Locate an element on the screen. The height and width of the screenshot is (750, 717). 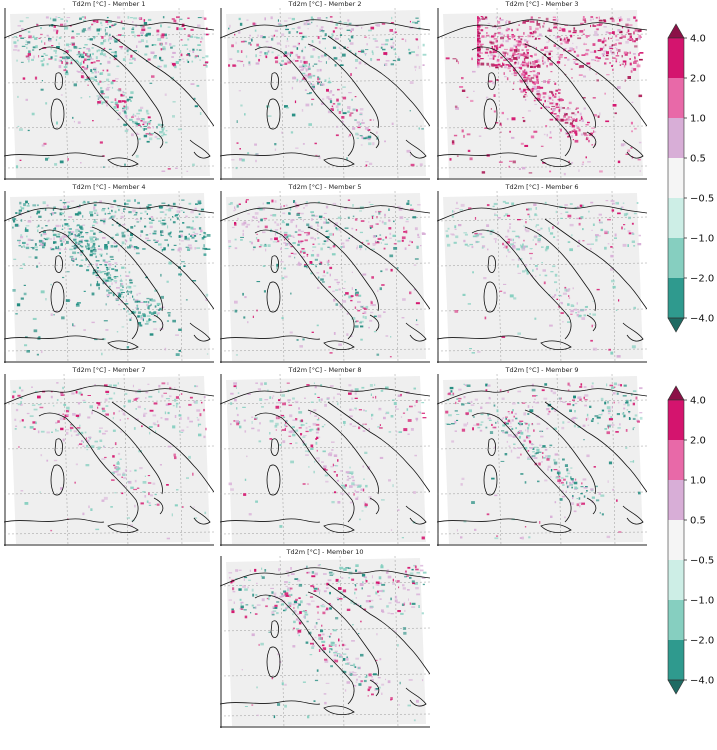
map-panel-5: Td2m [°C] - Member 5 is located at coordinates (325, 273).